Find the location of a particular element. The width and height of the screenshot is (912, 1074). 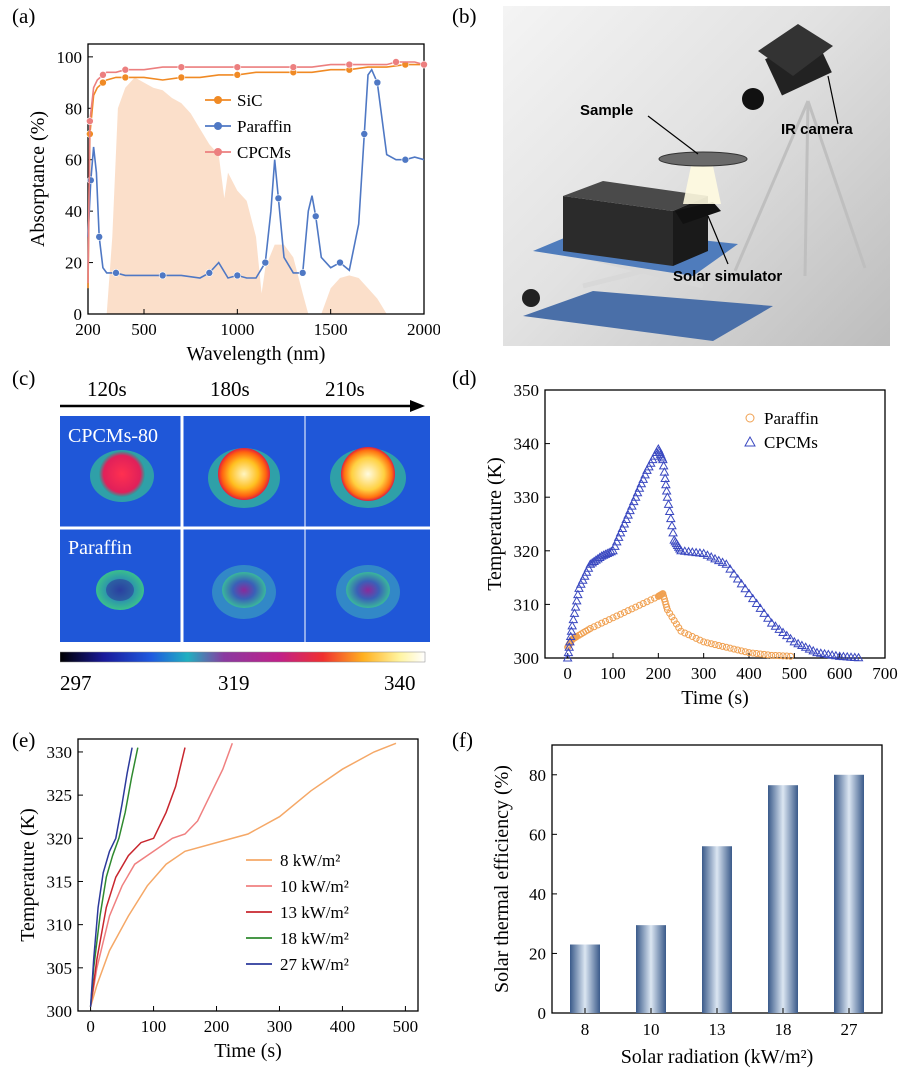

solar-simulator-front is located at coordinates (618, 231).